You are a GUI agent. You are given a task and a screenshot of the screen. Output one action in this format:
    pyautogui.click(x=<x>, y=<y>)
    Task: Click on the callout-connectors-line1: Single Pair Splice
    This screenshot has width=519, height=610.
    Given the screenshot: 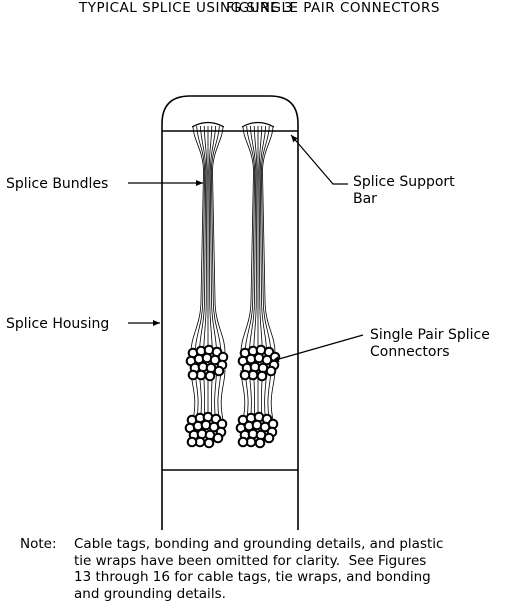 What is the action you would take?
    pyautogui.click(x=430, y=335)
    